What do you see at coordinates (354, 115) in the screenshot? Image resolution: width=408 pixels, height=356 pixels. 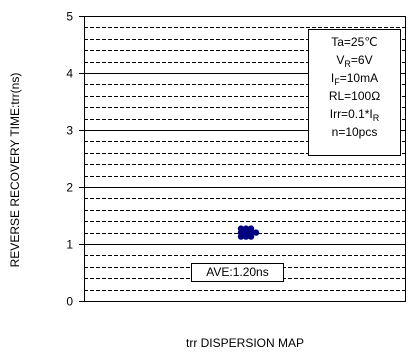 I see `condition-irr: Irr=0.1*IR` at bounding box center [354, 115].